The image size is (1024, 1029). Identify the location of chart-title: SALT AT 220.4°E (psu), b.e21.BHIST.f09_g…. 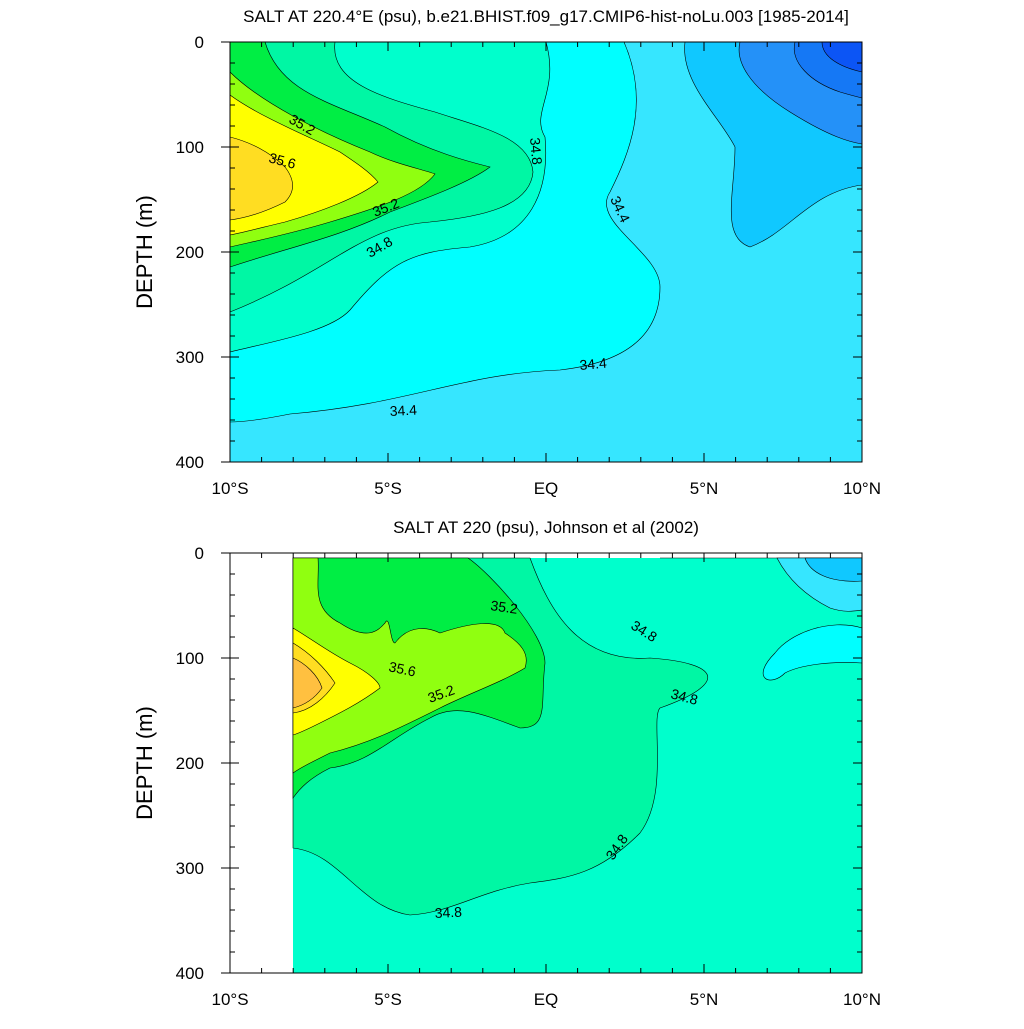
(546, 16).